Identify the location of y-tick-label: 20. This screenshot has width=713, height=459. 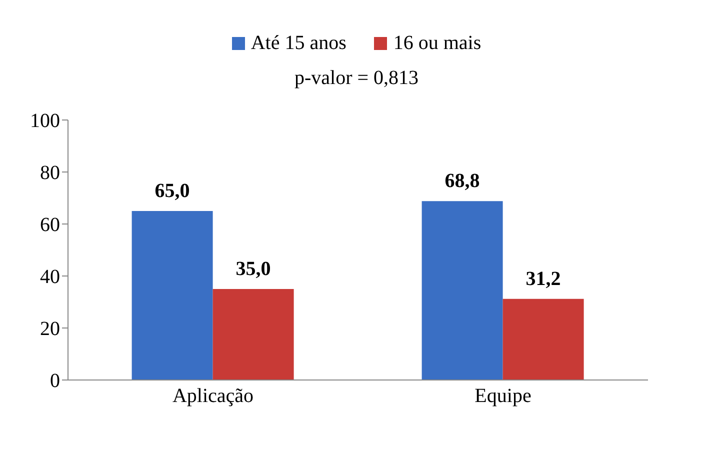
(50, 329).